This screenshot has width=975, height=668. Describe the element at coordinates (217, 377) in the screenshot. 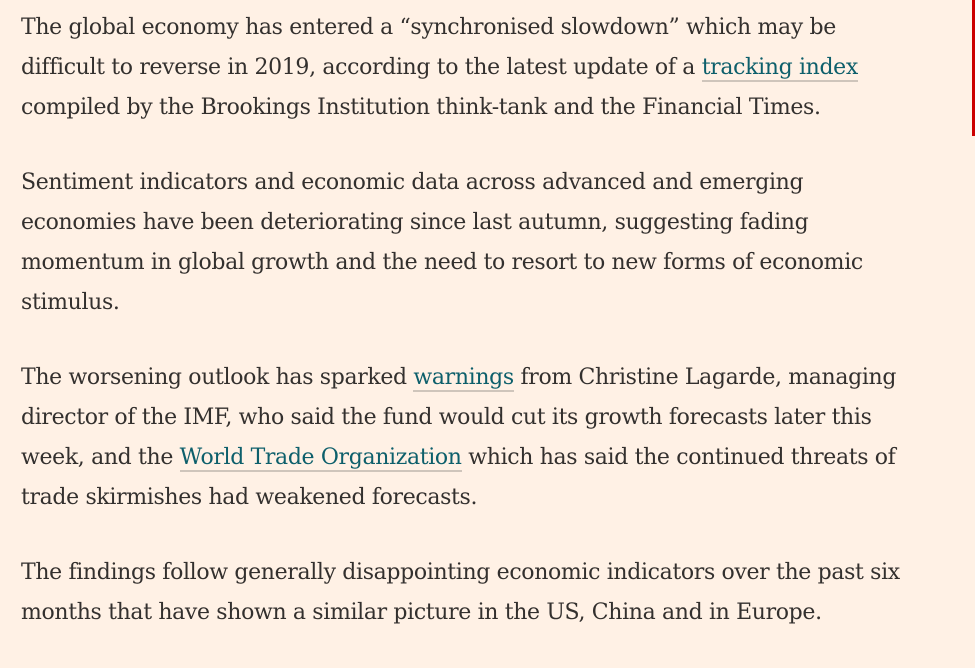

I see `paragraph-3-text-start: The worsening outlook has sparked` at that location.